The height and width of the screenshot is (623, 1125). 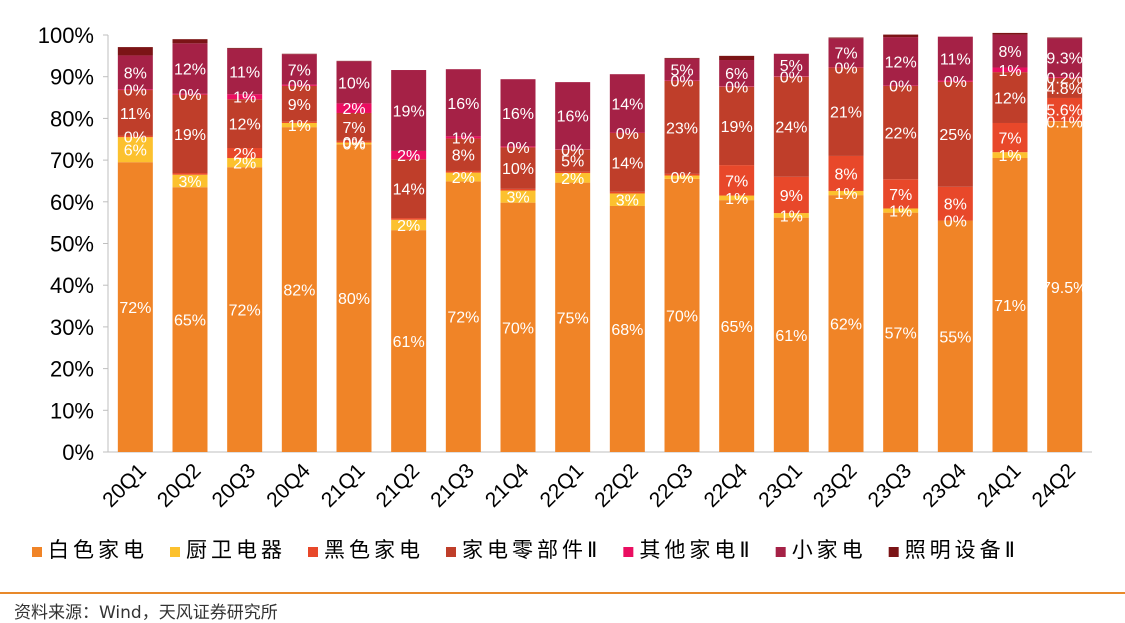 I want to click on data-label: 19%, so click(x=409, y=111).